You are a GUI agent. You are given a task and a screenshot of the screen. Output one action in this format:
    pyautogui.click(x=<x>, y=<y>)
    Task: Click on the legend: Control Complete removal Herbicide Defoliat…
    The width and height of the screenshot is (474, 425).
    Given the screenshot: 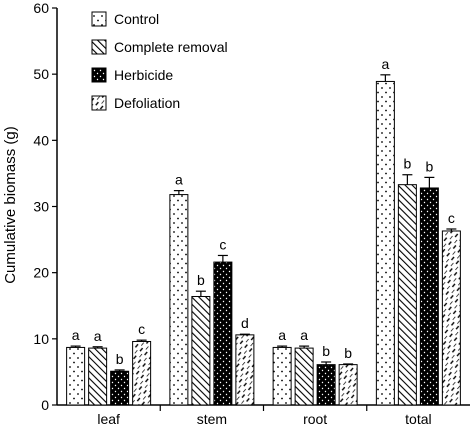 What is the action you would take?
    pyautogui.click(x=159, y=61)
    